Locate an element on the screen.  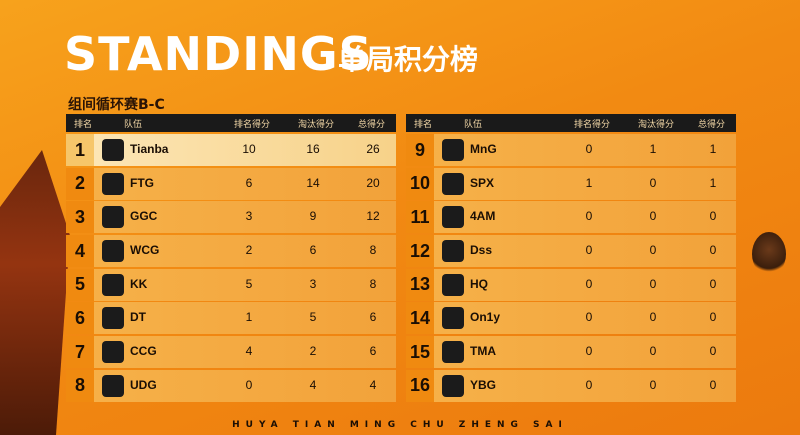
kill-points: 2 is located at coordinates (313, 351).